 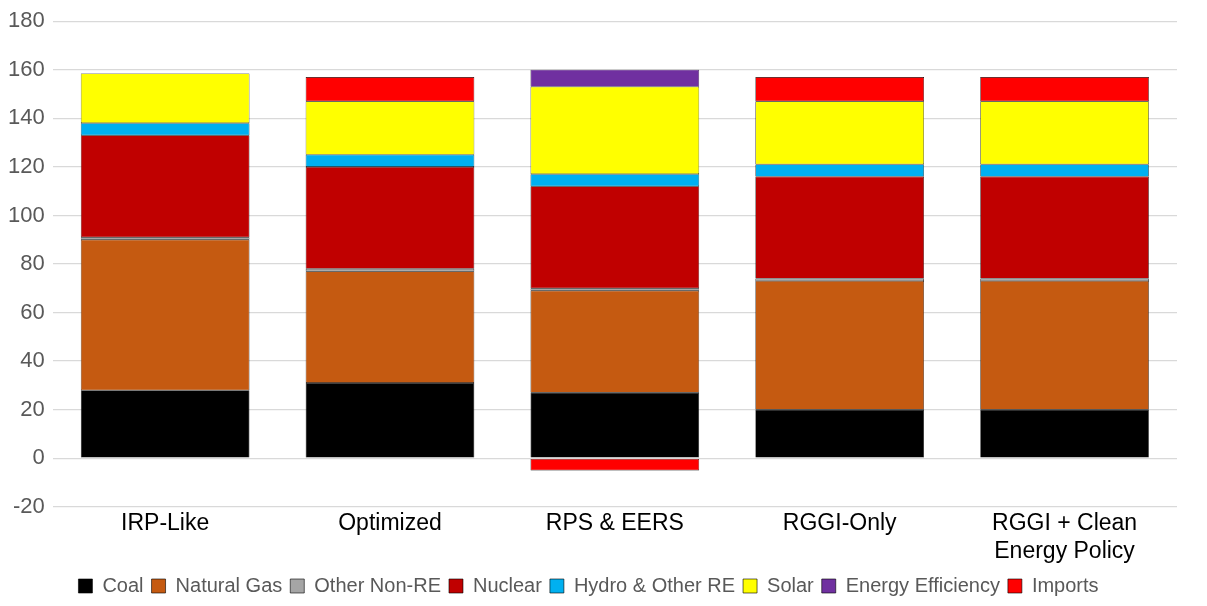 I want to click on legend-label: Imports, so click(x=1065, y=584).